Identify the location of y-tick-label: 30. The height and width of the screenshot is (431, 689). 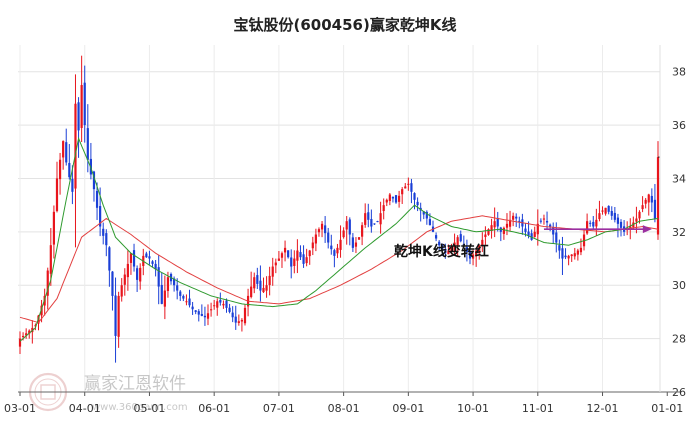
(679, 285).